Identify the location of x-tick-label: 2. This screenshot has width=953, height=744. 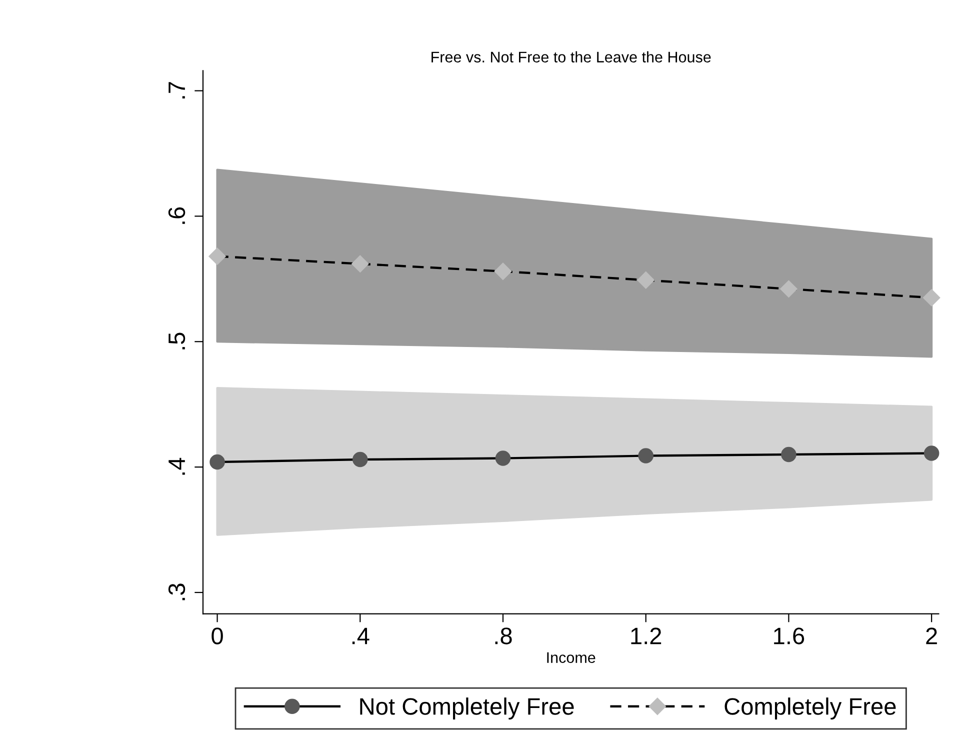
(931, 636).